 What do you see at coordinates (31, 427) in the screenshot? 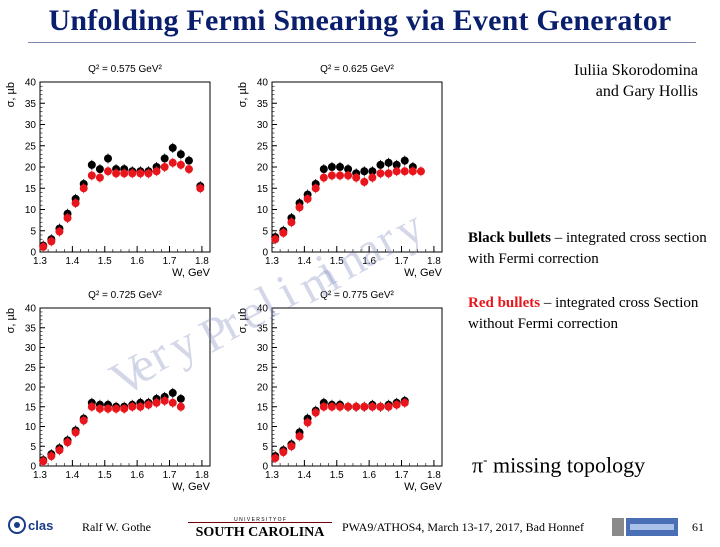
I see `y-tick-label: 10` at bounding box center [31, 427].